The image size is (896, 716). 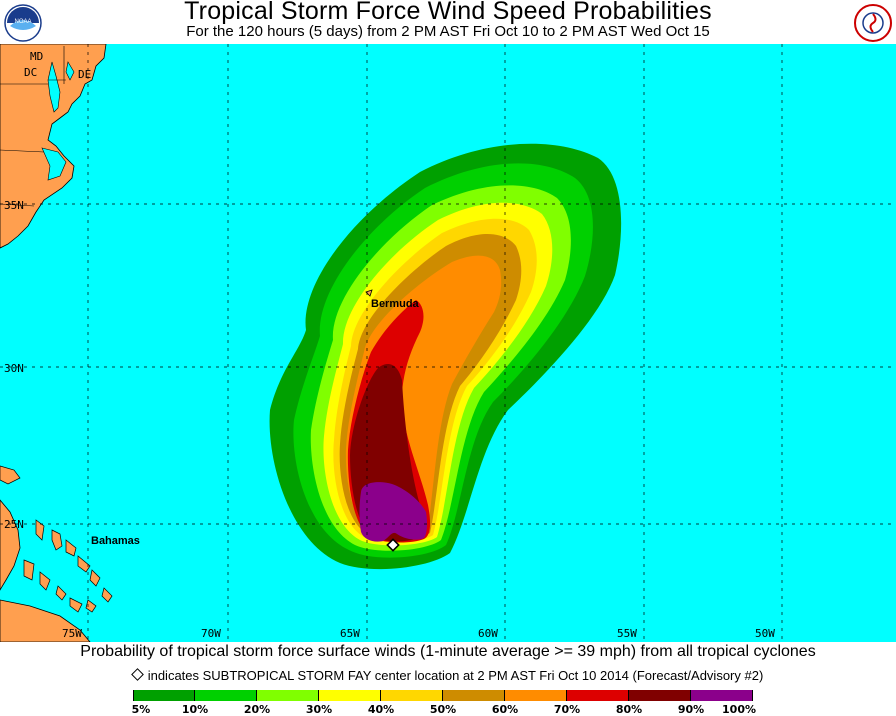 I want to click on diamond-marker-icon, so click(x=137, y=674).